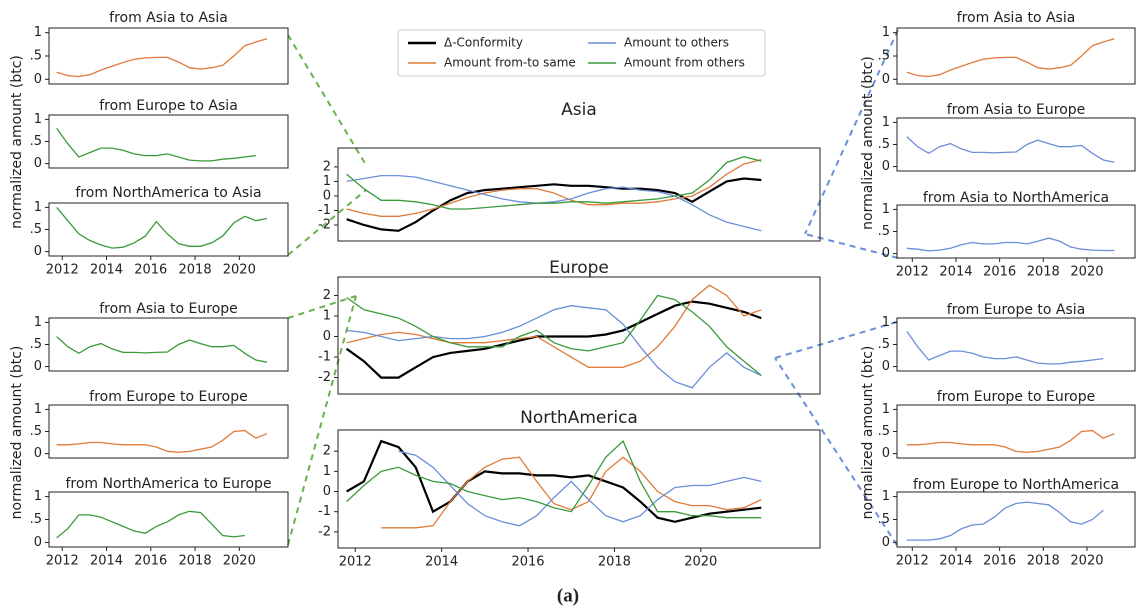 Image resolution: width=1139 pixels, height=613 pixels. Describe the element at coordinates (168, 18) in the screenshot. I see `panel-title: from Asia to Asia` at that location.